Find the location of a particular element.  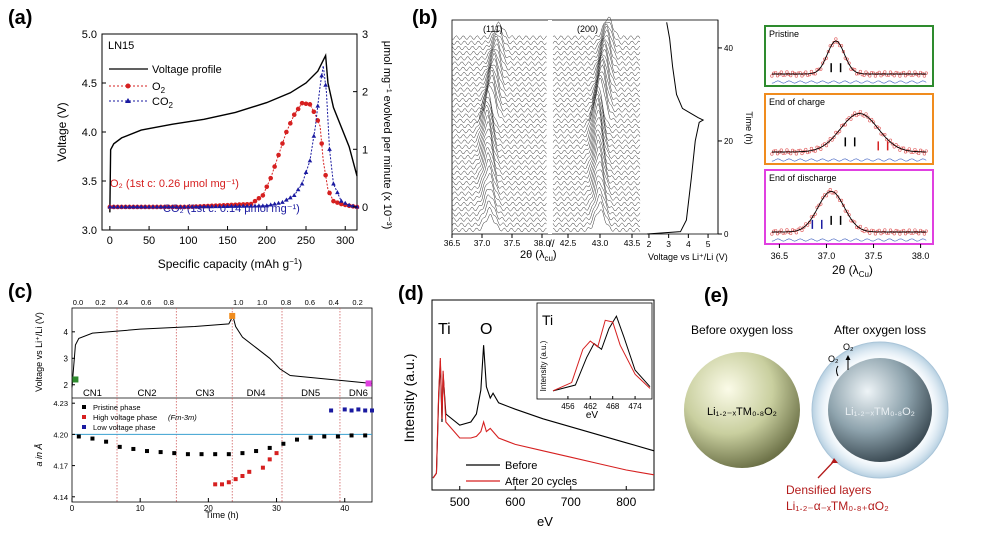

a-xtick-label: 150 is located at coordinates (227, 241).